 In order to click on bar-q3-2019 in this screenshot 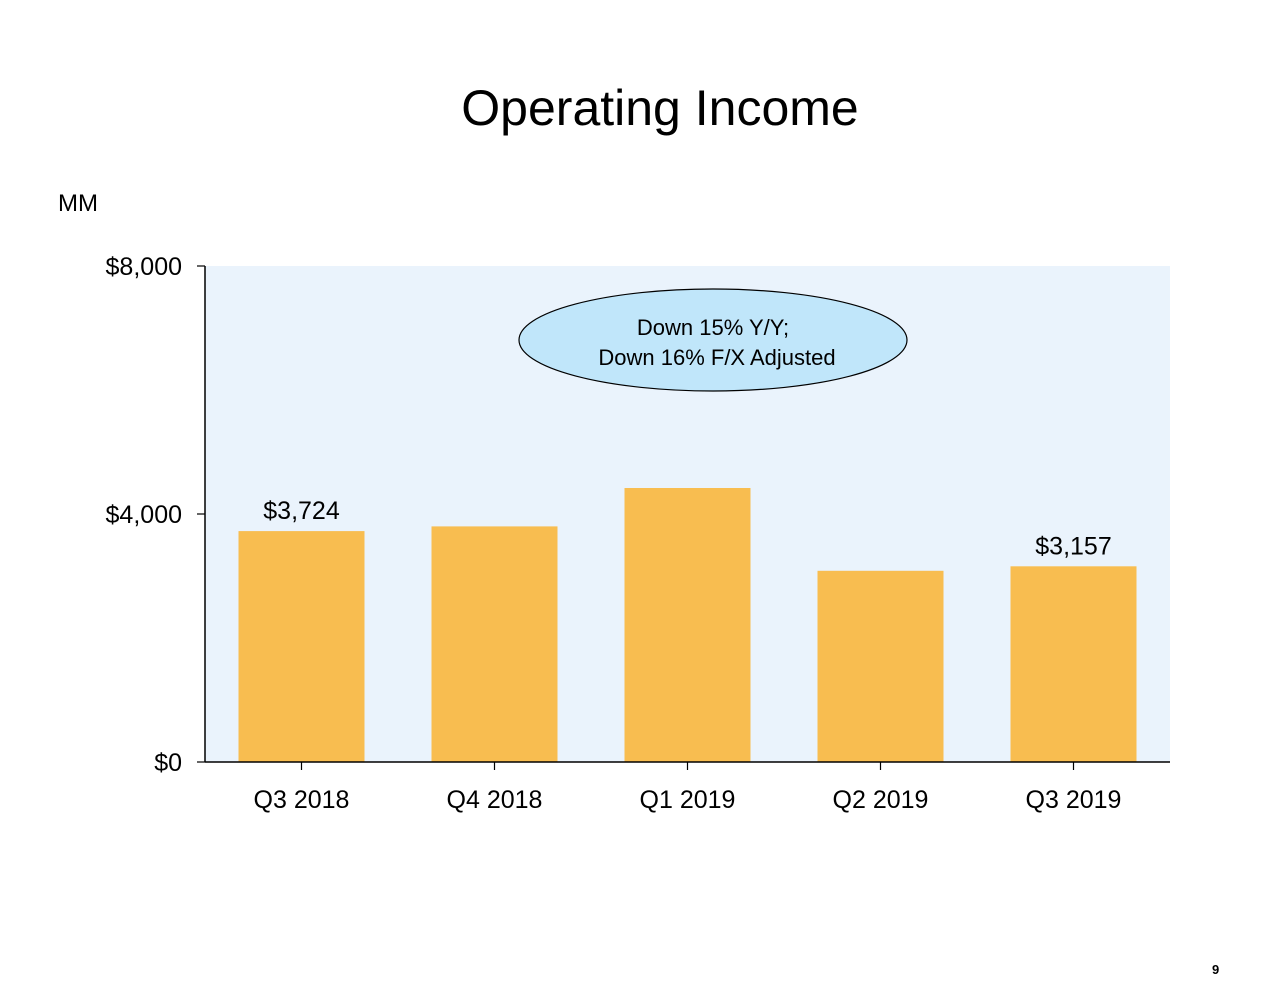, I will do `click(1073, 664)`.